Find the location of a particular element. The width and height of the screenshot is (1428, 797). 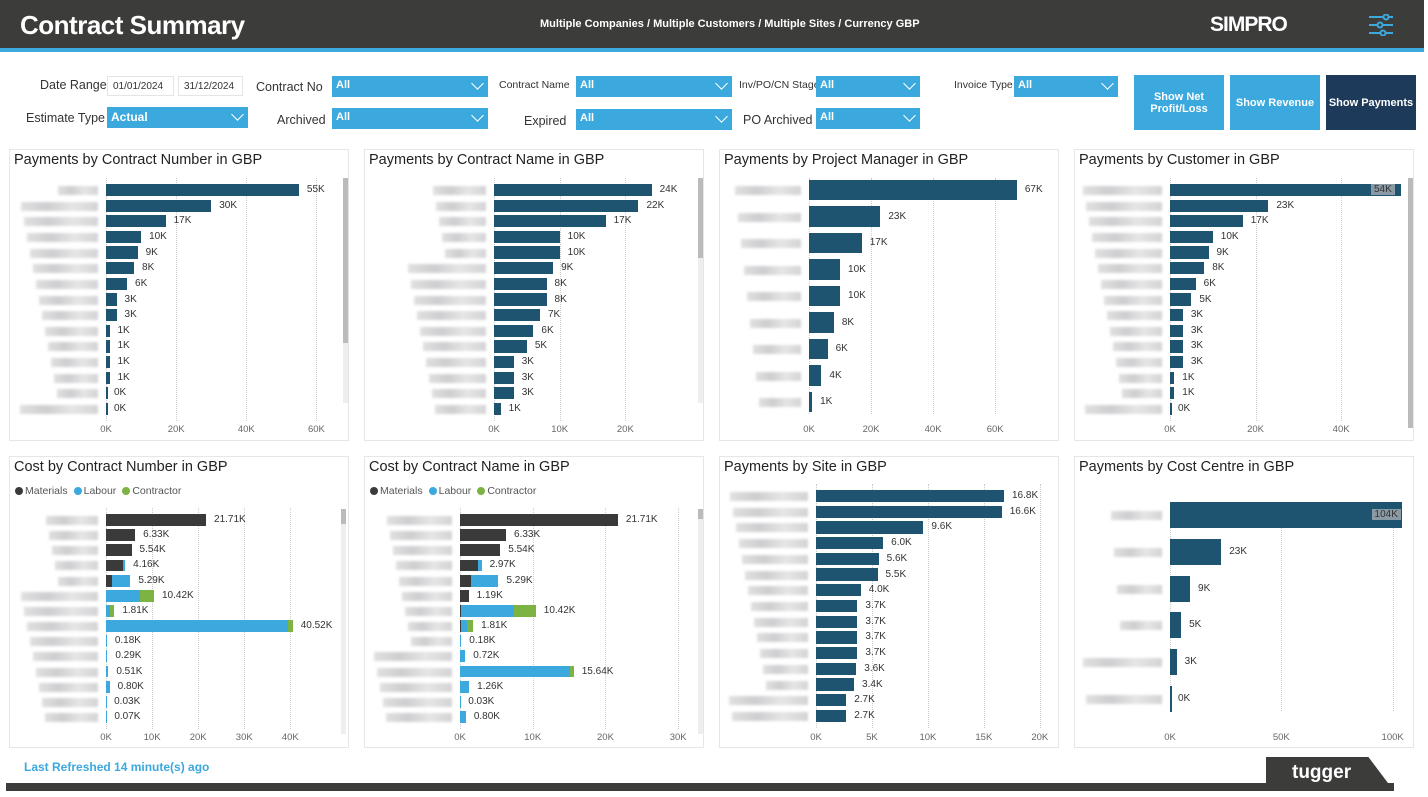

date-end-input: 31/12/2024 is located at coordinates (210, 86).